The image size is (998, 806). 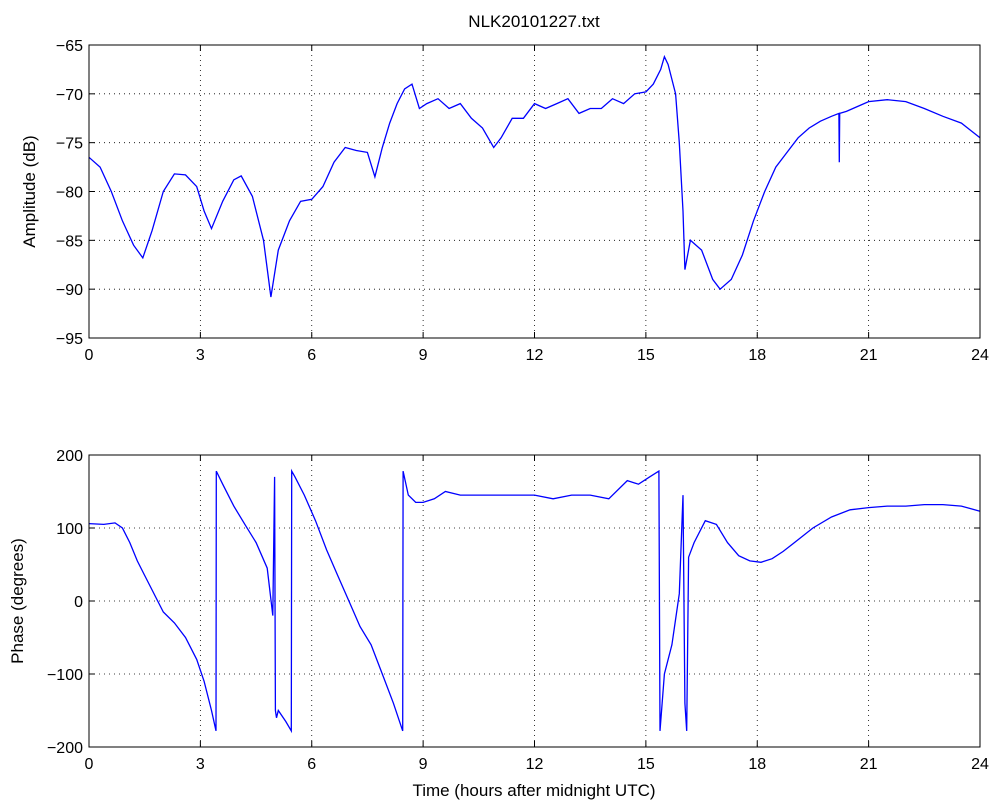 What do you see at coordinates (757, 764) in the screenshot?
I see `phase-x-tick-label: 18` at bounding box center [757, 764].